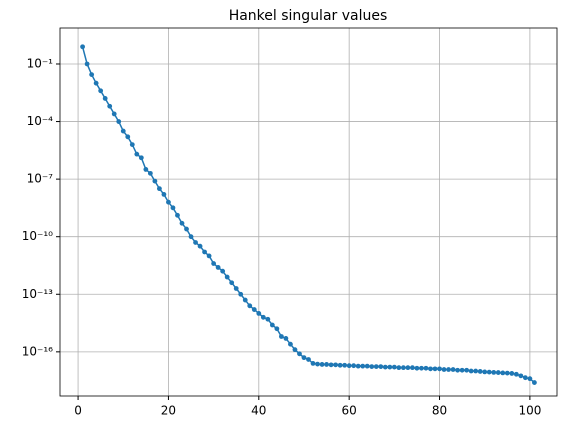  Describe the element at coordinates (349, 411) in the screenshot. I see `x-tick-label: 60` at that location.